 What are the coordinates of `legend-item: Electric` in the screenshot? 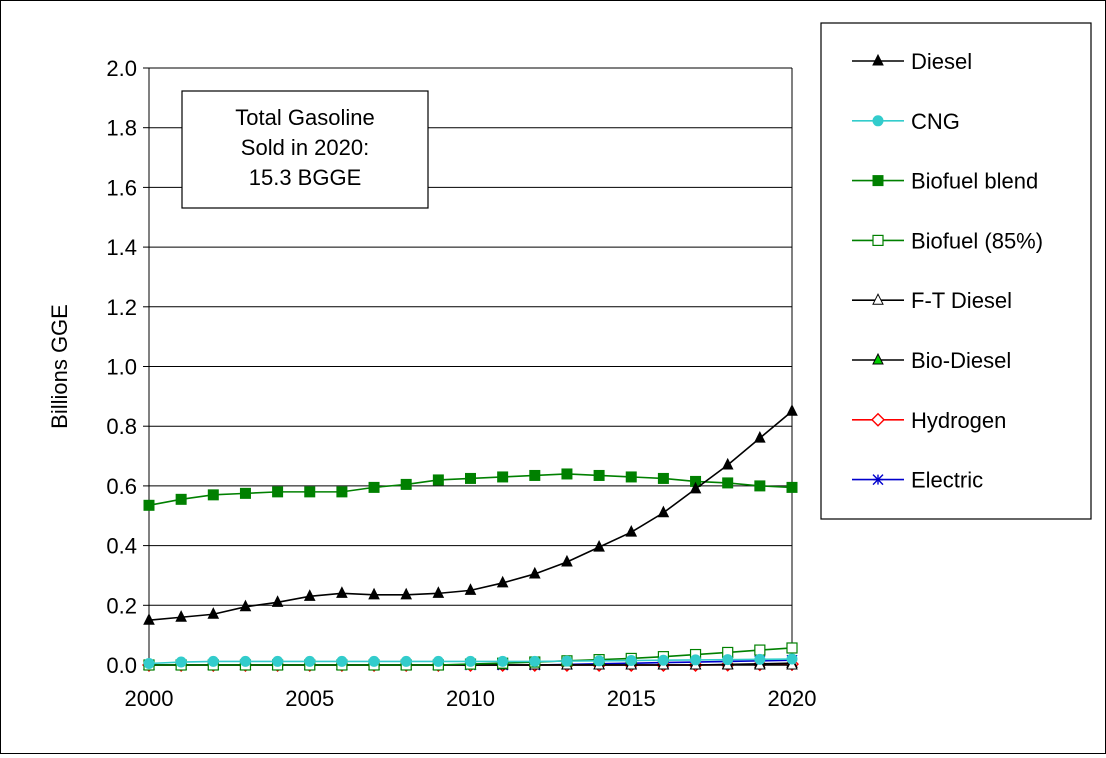 It's located at (917, 480).